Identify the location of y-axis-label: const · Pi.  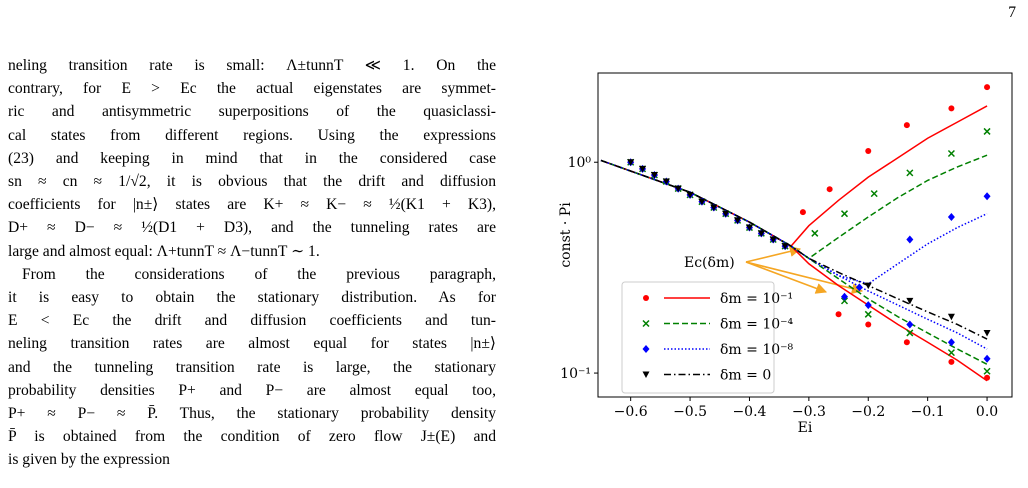
(566, 235).